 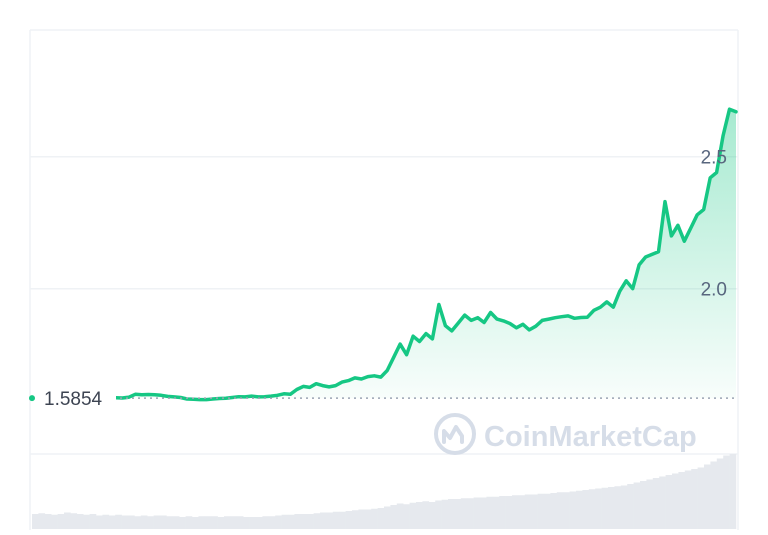 I want to click on y-tick-label: 2.5, so click(x=714, y=158).